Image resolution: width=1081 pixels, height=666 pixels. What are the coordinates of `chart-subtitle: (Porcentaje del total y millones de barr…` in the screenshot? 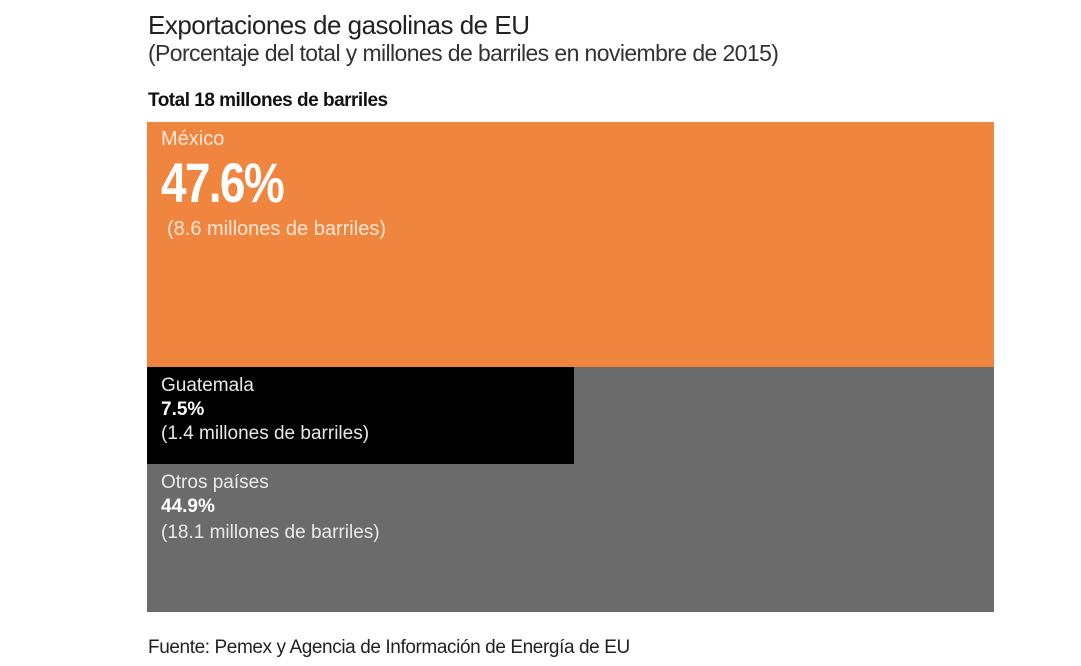 It's located at (463, 53).